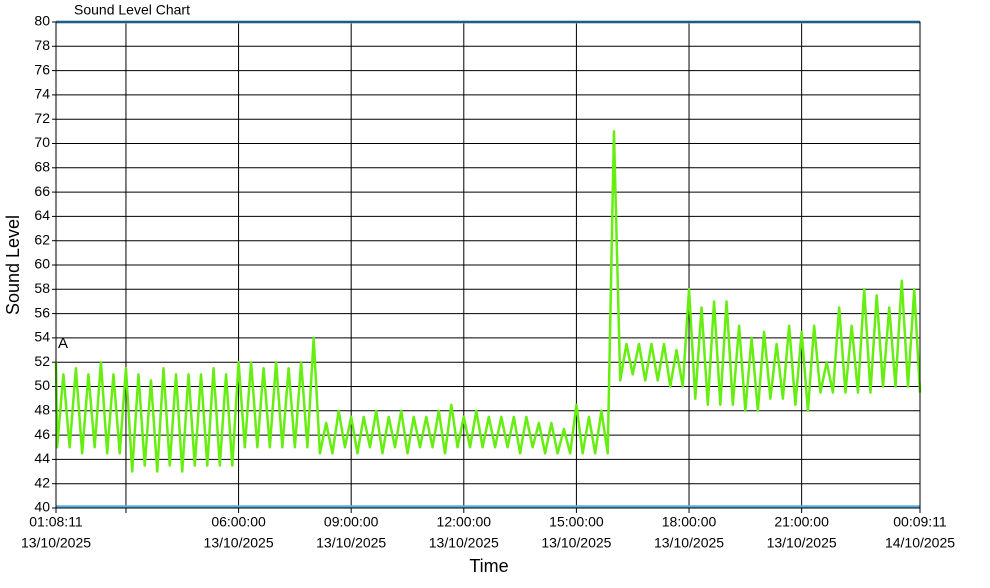 The image size is (990, 588). I want to click on y-tick-label: 76, so click(42, 69).